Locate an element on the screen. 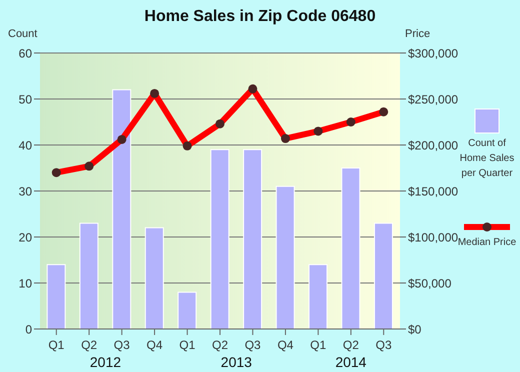 The height and width of the screenshot is (372, 520). y-tick-label: 30 is located at coordinates (25, 191).